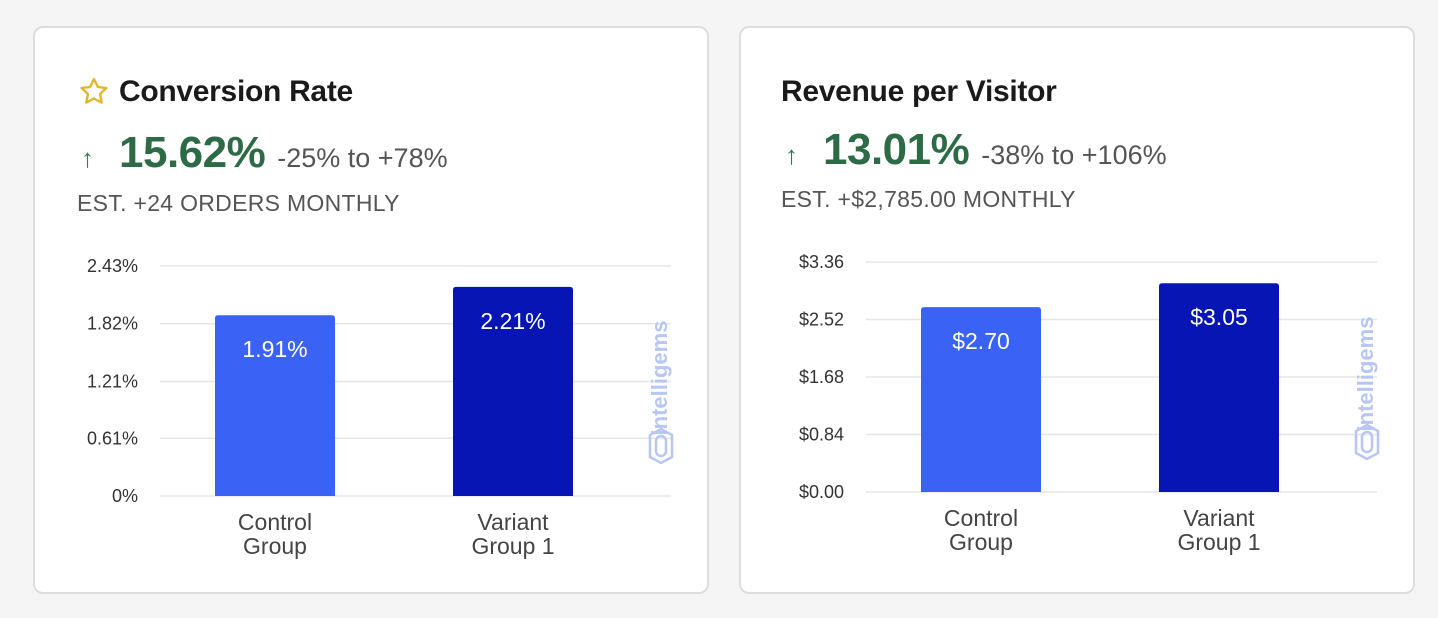 The width and height of the screenshot is (1438, 618). What do you see at coordinates (112, 381) in the screenshot?
I see `y-tick-label: 1.21%` at bounding box center [112, 381].